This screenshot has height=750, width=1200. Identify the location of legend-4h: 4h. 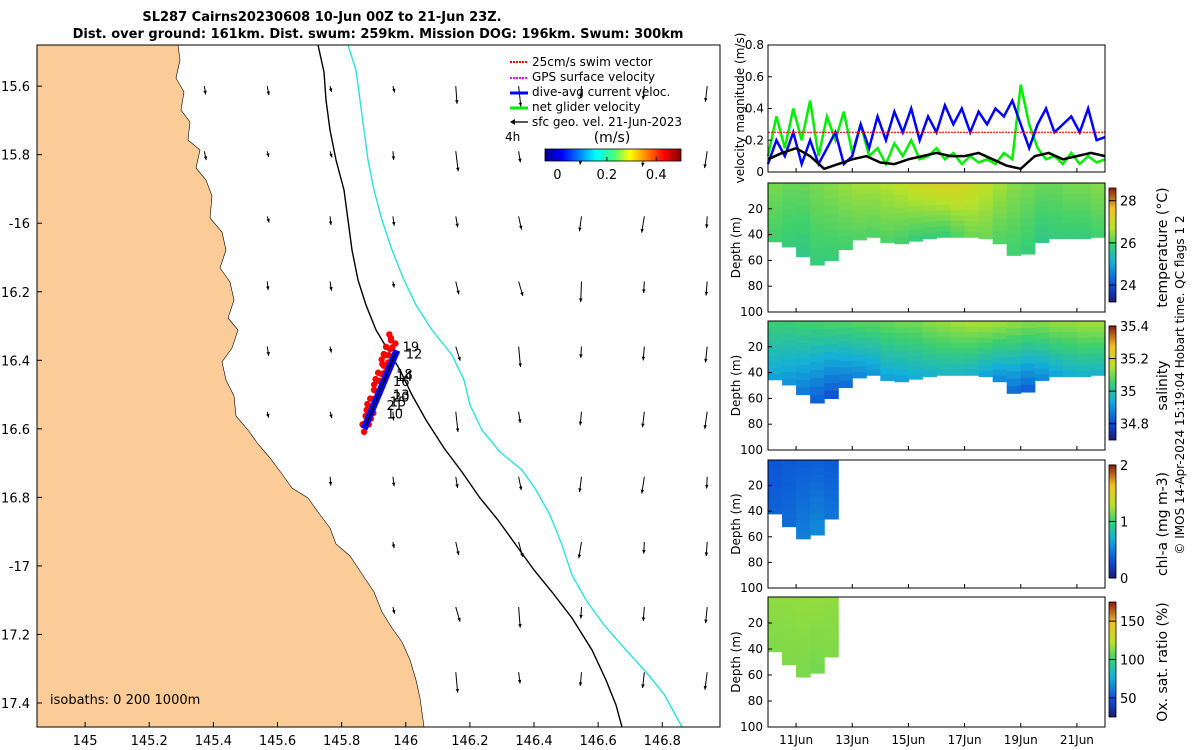
(512, 137).